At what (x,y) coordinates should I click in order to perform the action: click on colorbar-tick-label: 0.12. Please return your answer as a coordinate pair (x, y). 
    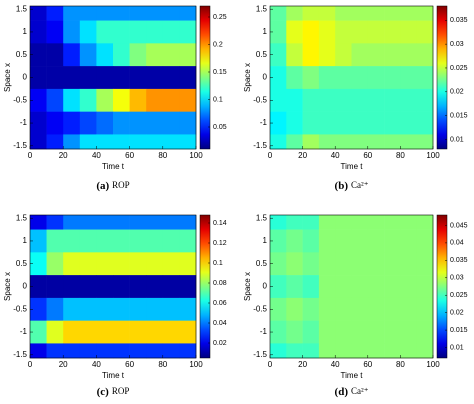
    Looking at the image, I should click on (220, 243).